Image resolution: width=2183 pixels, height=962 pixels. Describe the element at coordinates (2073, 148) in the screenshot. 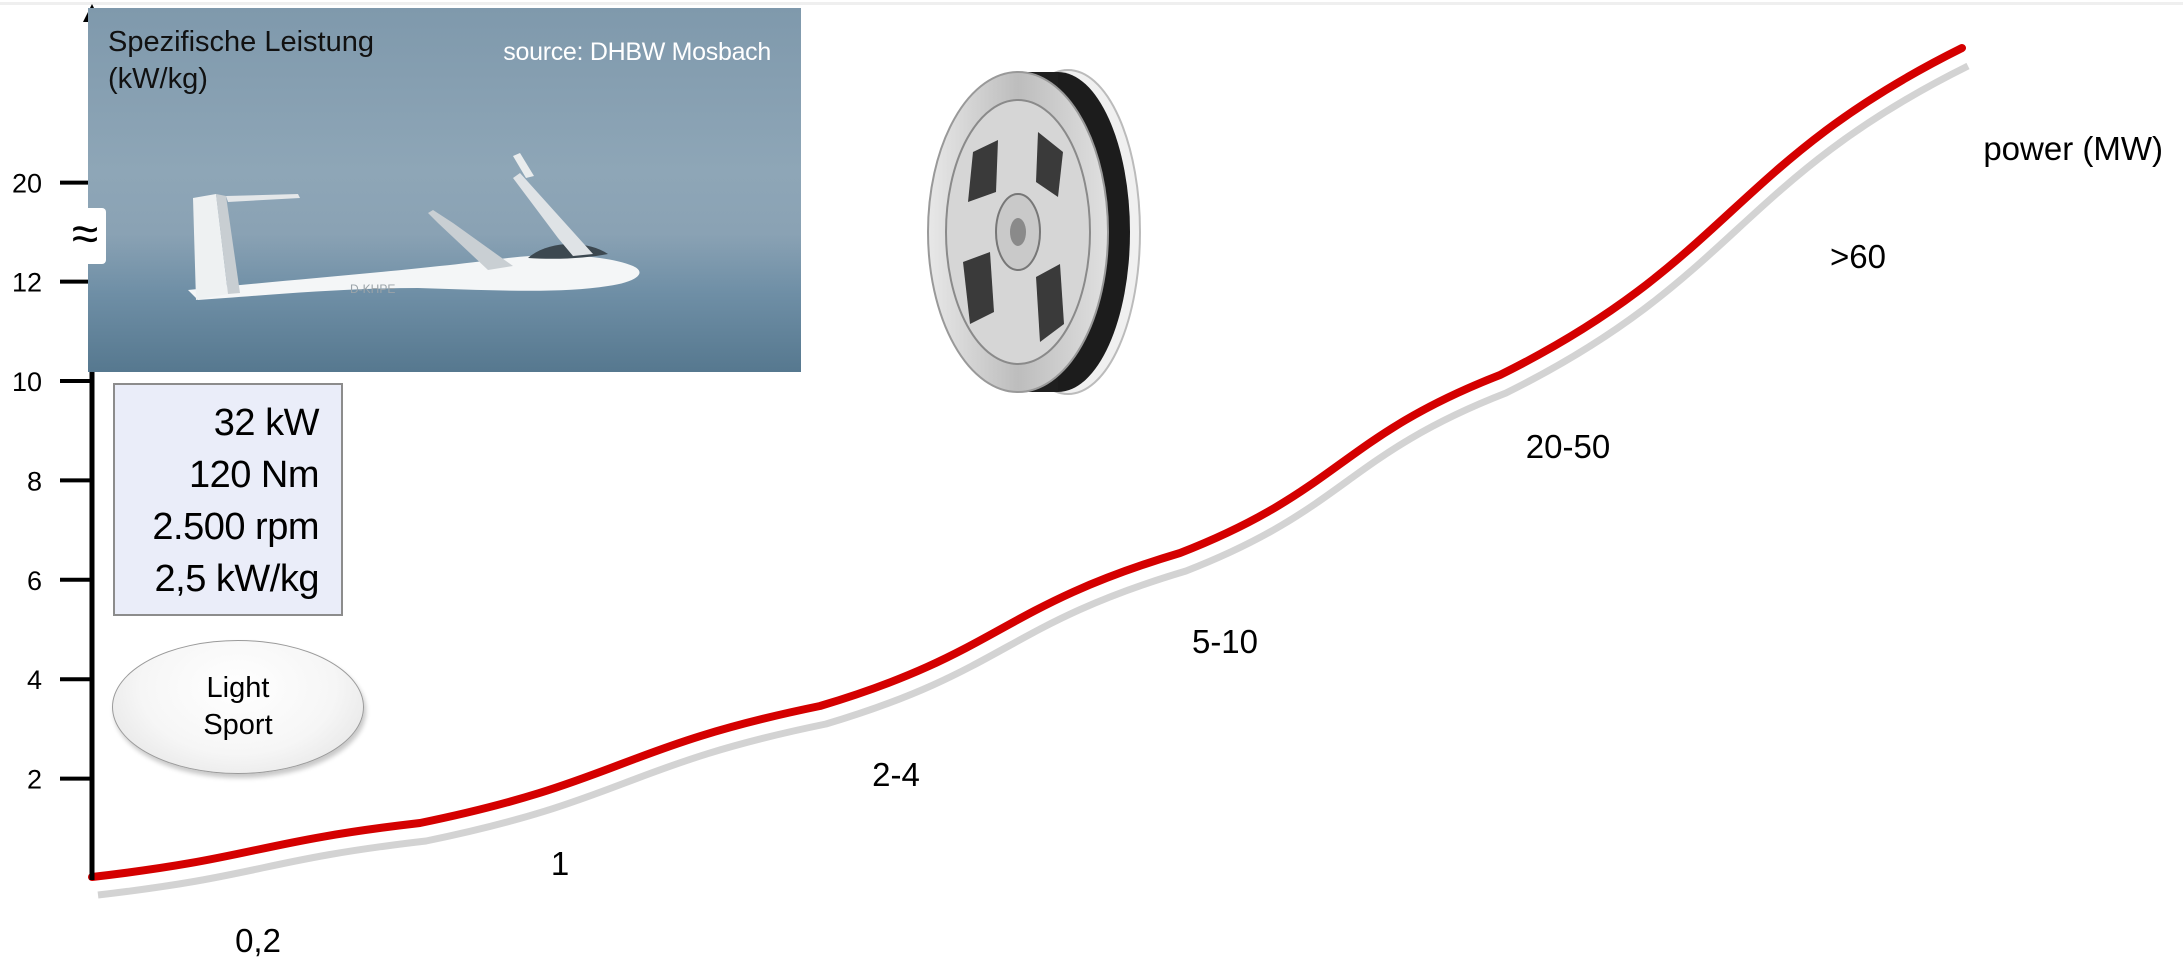

I see `x-axis-label: power (MW)` at that location.